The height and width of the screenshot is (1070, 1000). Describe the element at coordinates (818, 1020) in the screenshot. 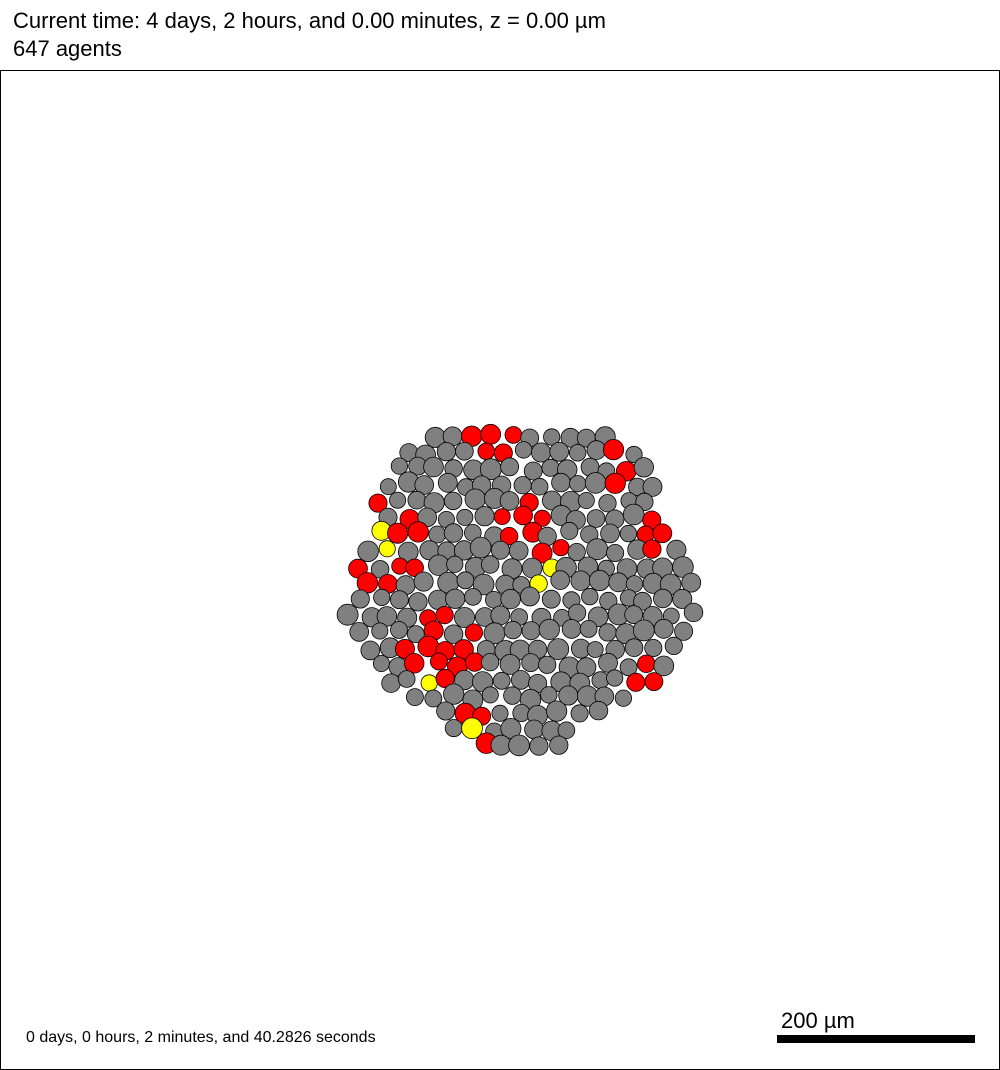

I see `scale-bar-label: 200 µm` at that location.